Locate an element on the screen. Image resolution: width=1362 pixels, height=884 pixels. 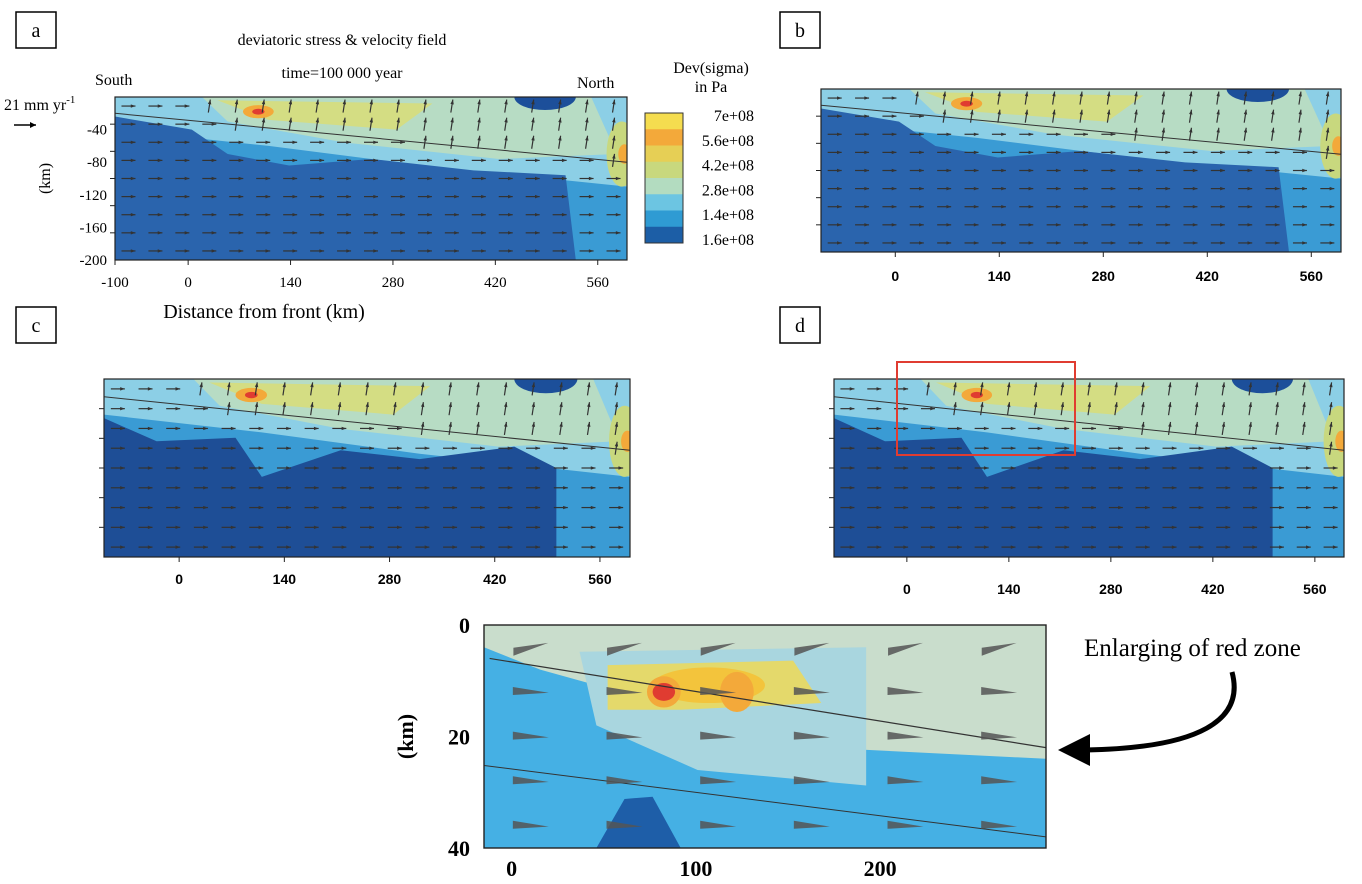
y-tick-label: -80 is located at coordinates (97, 163).